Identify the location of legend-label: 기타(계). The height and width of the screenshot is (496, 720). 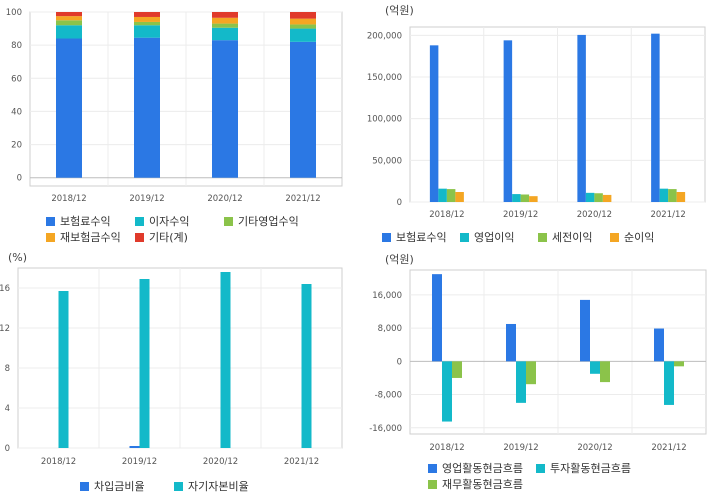
(168, 237).